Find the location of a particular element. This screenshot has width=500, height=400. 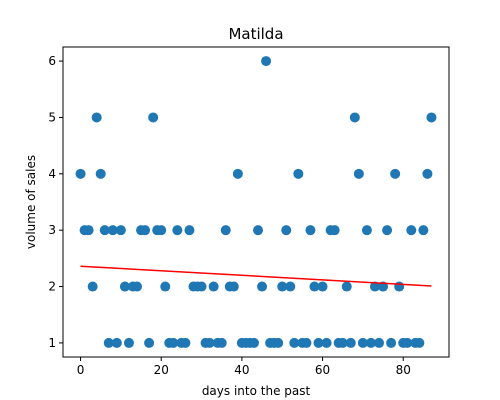

x-tick-label: 0 is located at coordinates (81, 370).